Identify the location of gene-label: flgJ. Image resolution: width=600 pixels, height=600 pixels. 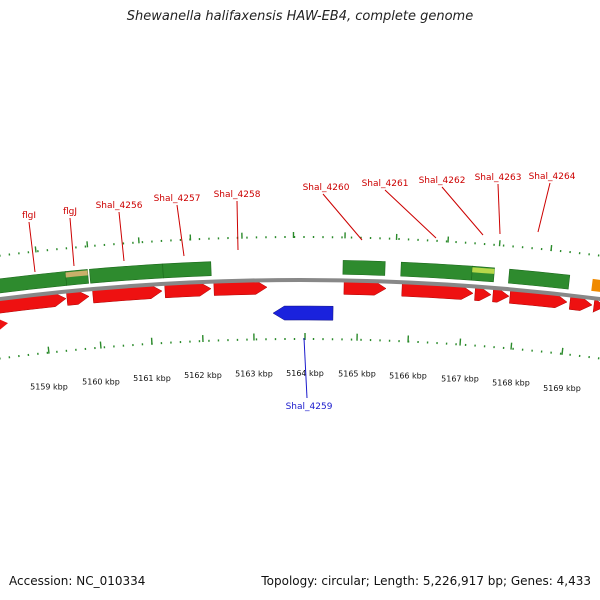
(70, 212).